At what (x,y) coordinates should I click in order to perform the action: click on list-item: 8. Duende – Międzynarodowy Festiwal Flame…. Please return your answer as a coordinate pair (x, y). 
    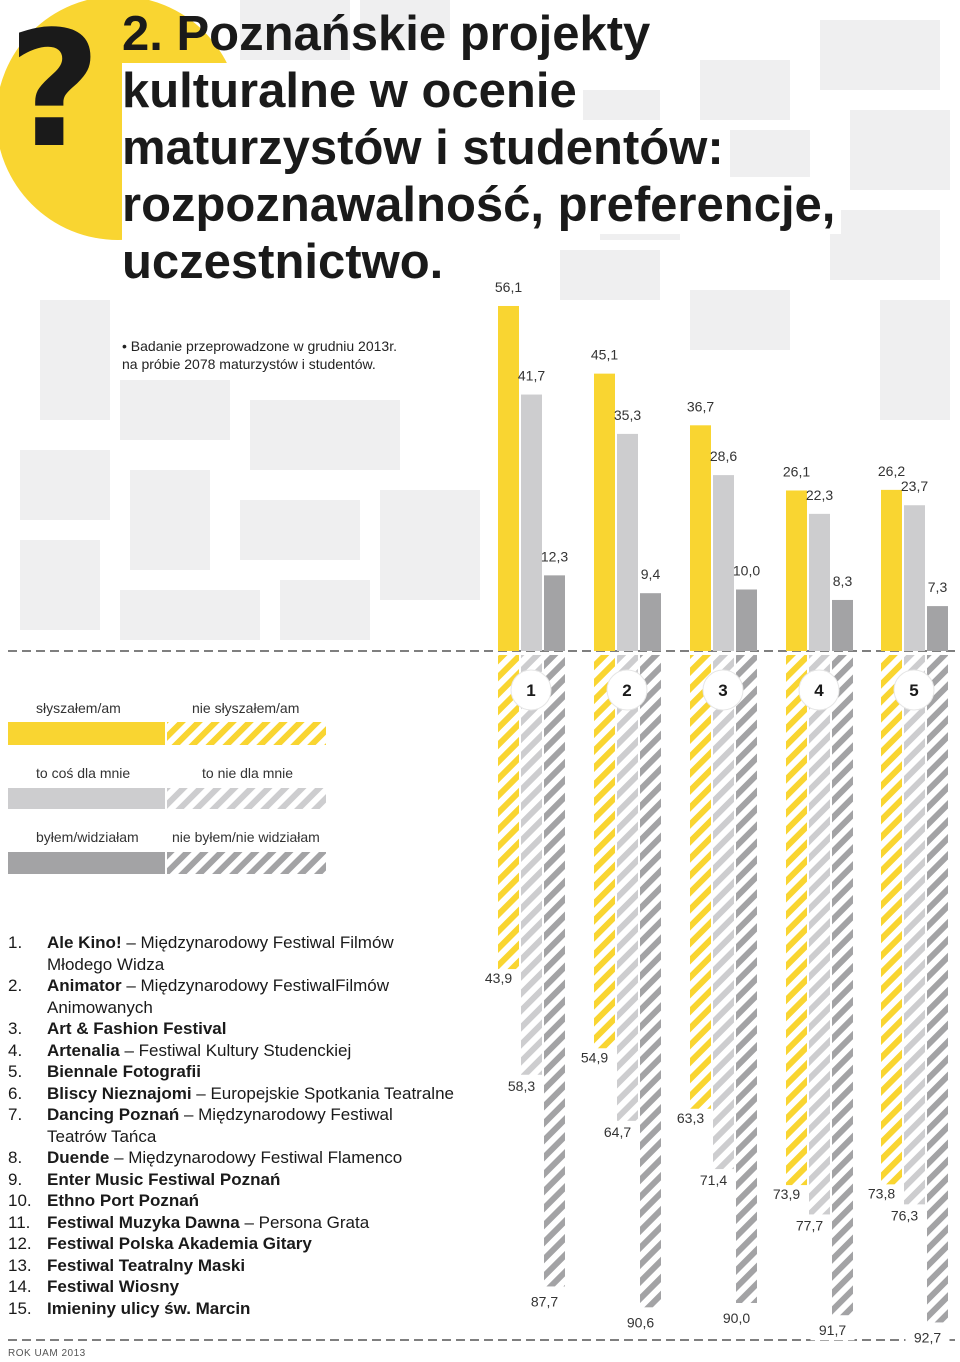
    Looking at the image, I should click on (231, 1158).